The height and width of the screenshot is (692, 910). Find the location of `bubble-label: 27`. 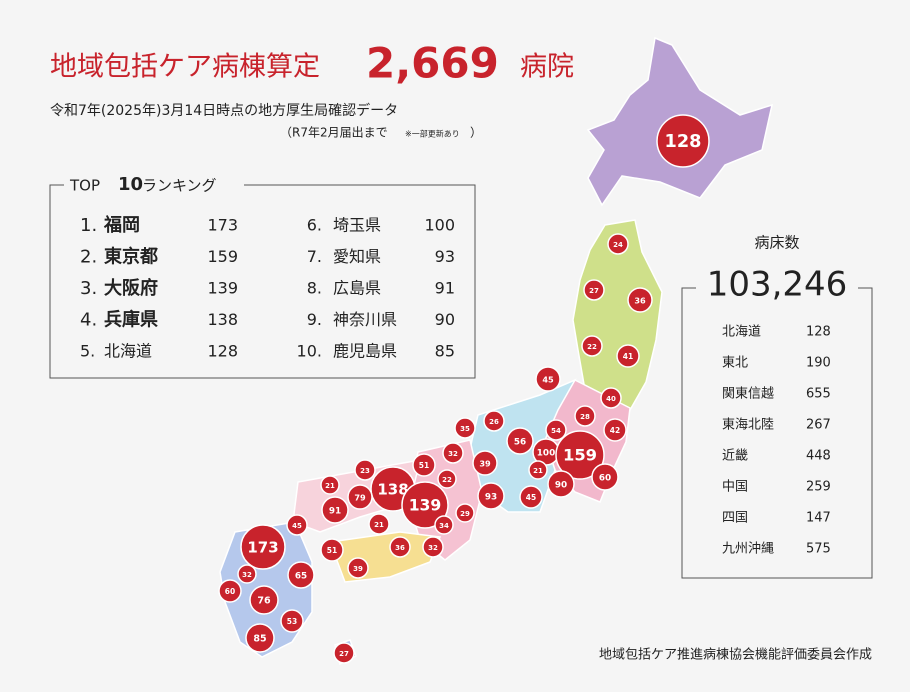

bubble-label: 27 is located at coordinates (344, 654).